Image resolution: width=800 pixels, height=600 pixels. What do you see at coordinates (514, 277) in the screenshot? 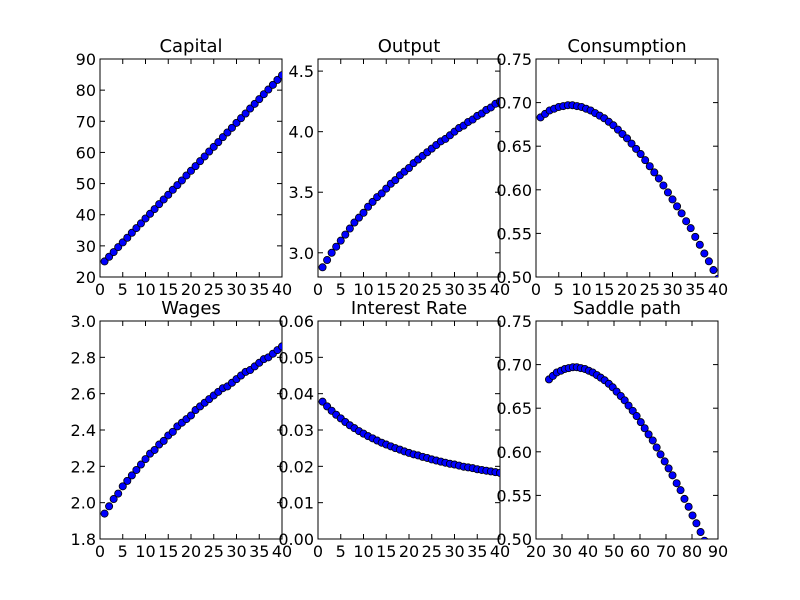
I see `y-tick-label: 0.50` at bounding box center [514, 277].